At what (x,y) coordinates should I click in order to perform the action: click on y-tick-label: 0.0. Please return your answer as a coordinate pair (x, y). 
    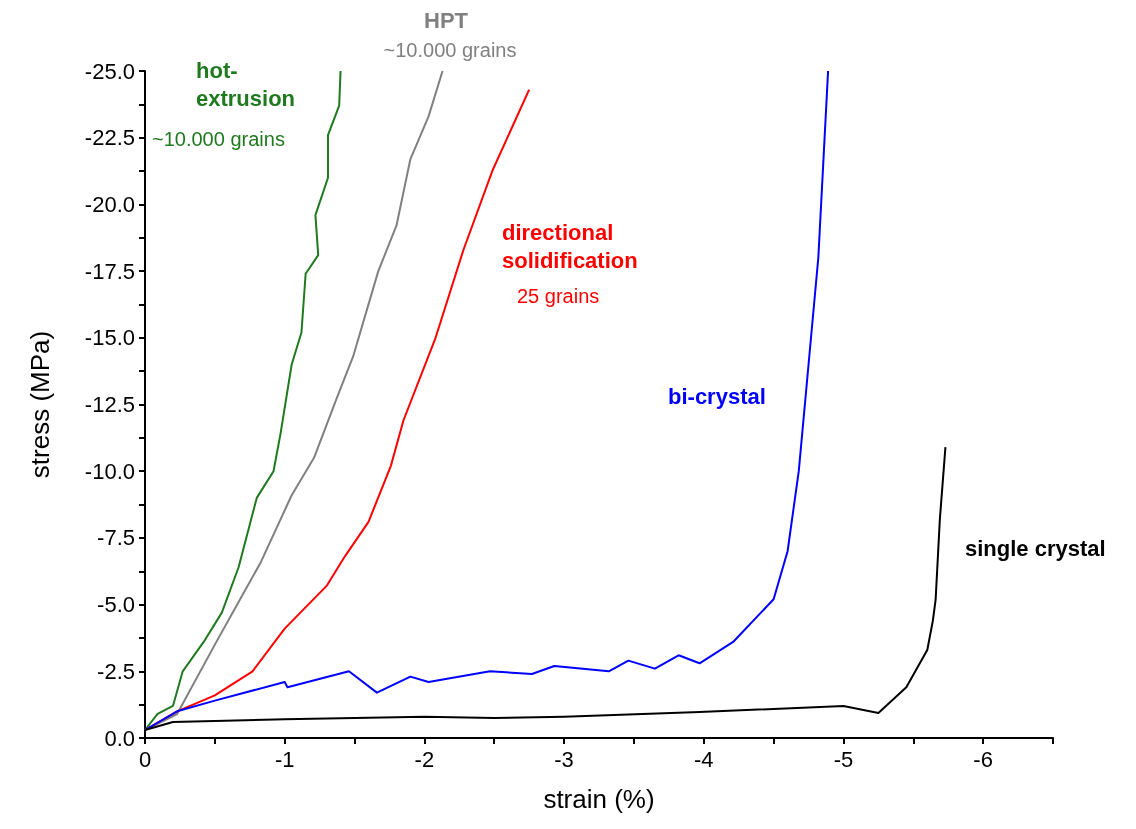
    Looking at the image, I should click on (119, 738).